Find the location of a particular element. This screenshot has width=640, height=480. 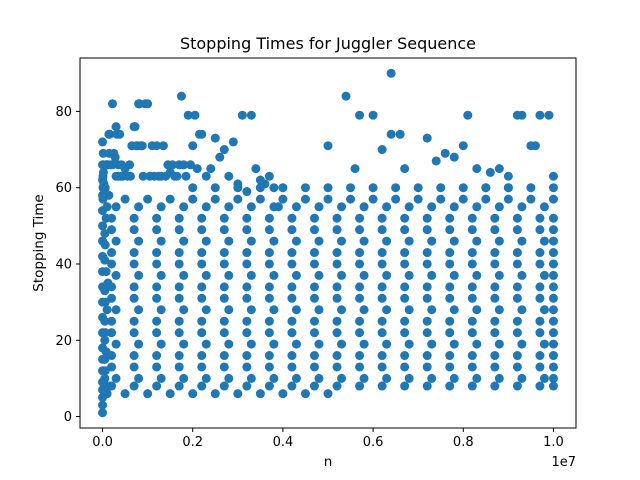

x-offset-label: 1e7 is located at coordinates (563, 462).